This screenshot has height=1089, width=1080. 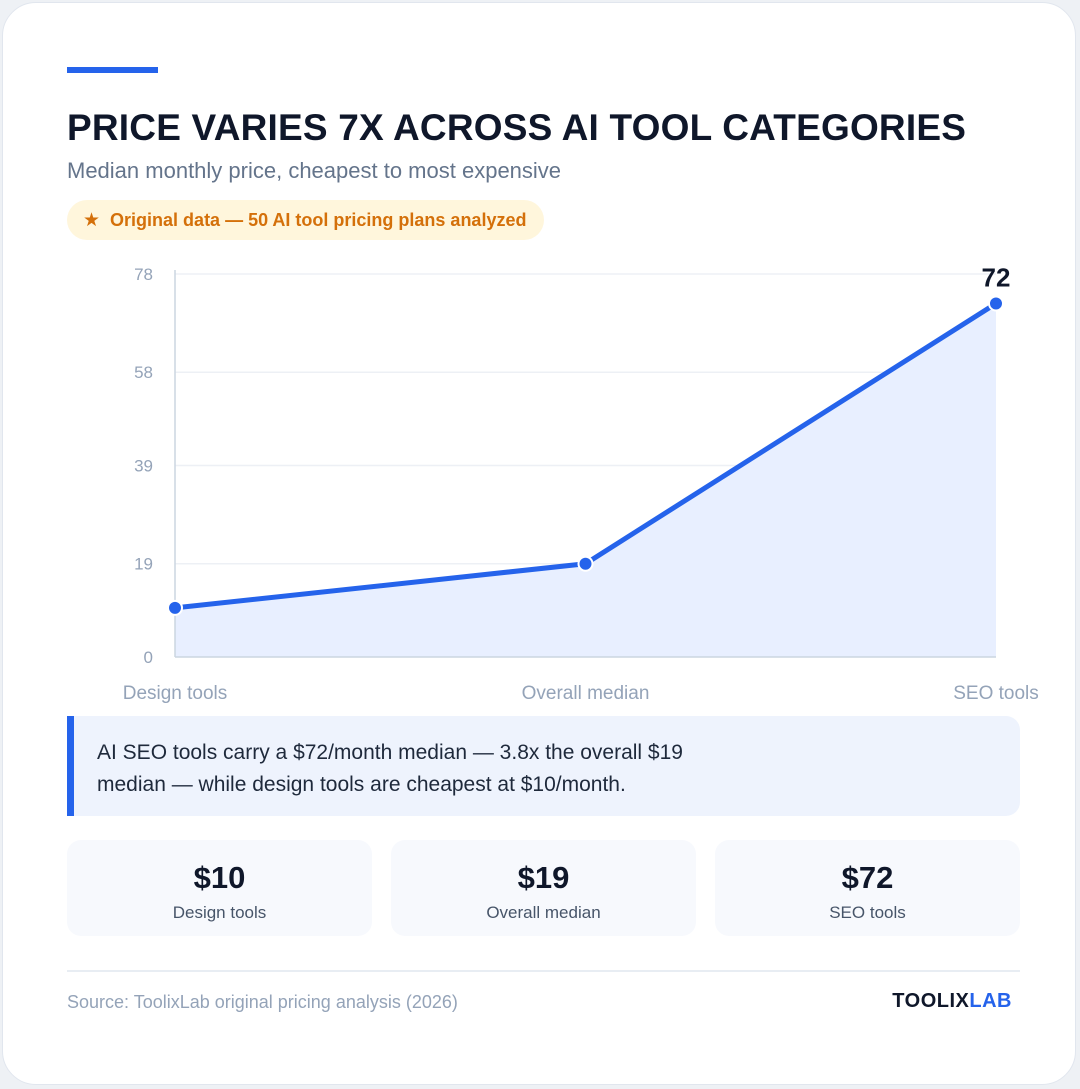 I want to click on y-tick-label: 19, so click(x=143, y=564).